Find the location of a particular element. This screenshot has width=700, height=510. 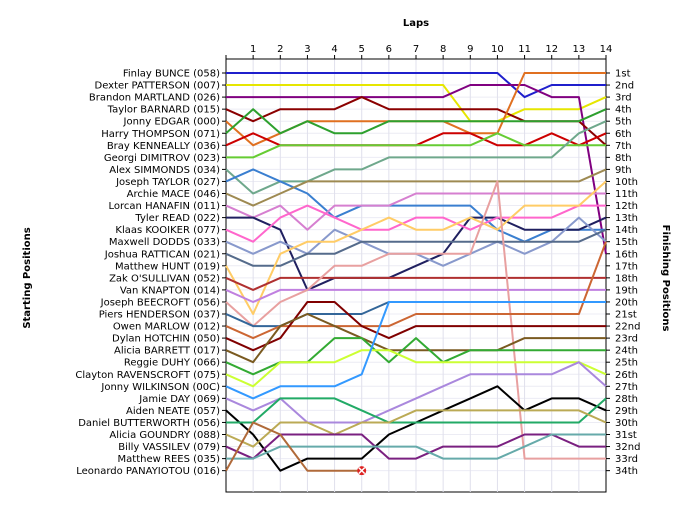

finishing-position-label: 24th is located at coordinates (626, 351).